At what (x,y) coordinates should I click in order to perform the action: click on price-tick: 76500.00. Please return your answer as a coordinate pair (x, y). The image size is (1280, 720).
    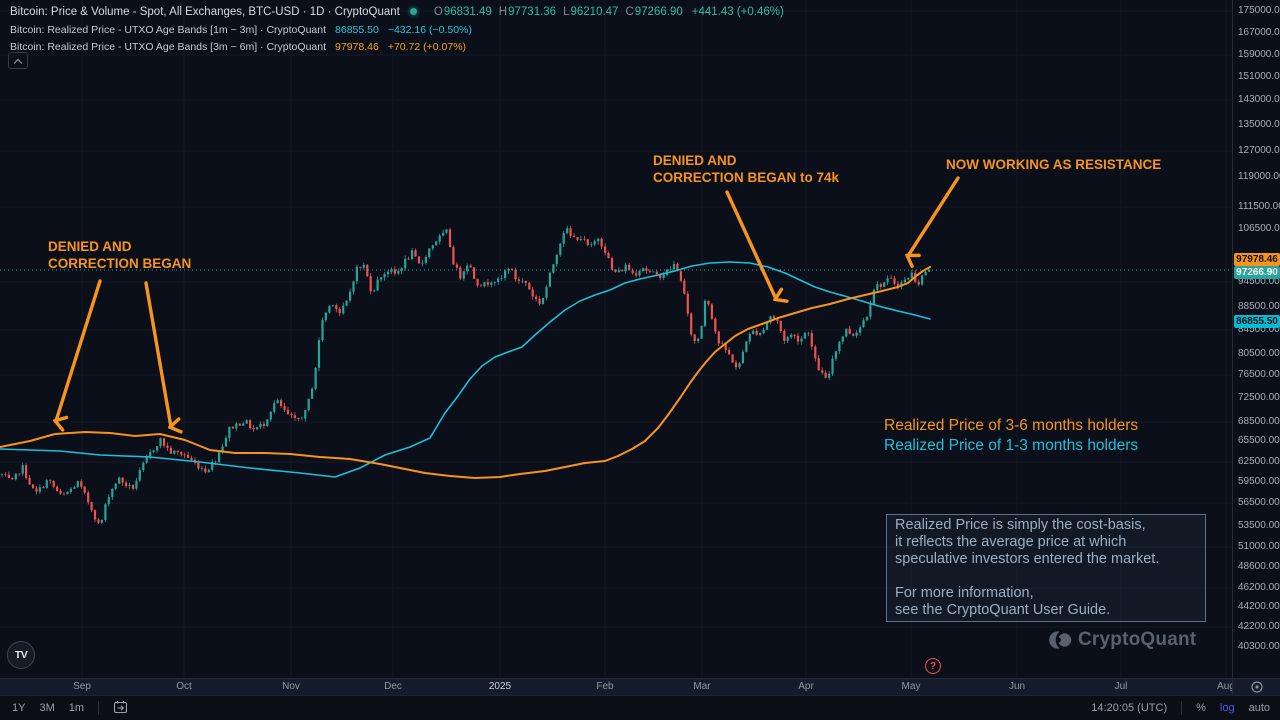
    Looking at the image, I should click on (1259, 374).